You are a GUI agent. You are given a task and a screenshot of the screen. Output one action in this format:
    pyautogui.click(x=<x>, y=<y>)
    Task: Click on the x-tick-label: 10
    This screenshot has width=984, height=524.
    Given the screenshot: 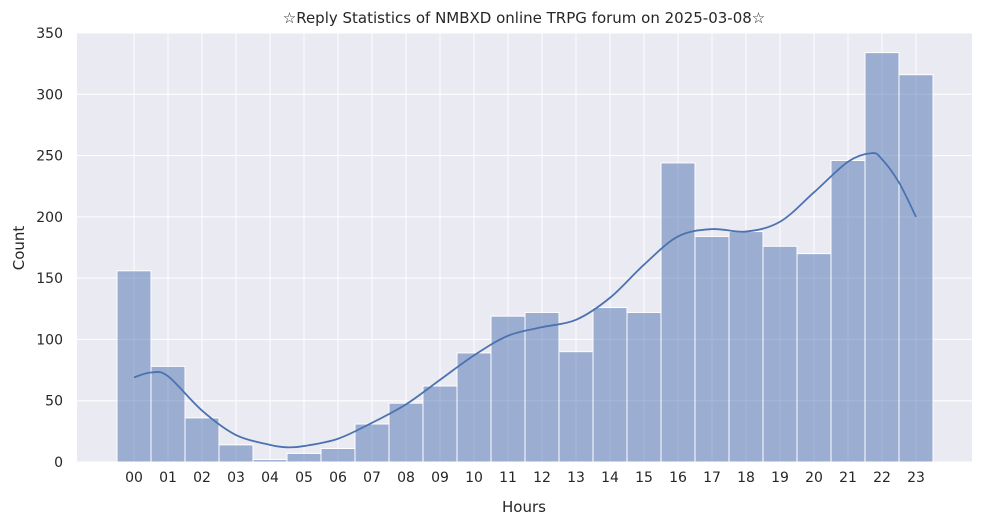 What is the action you would take?
    pyautogui.click(x=474, y=478)
    